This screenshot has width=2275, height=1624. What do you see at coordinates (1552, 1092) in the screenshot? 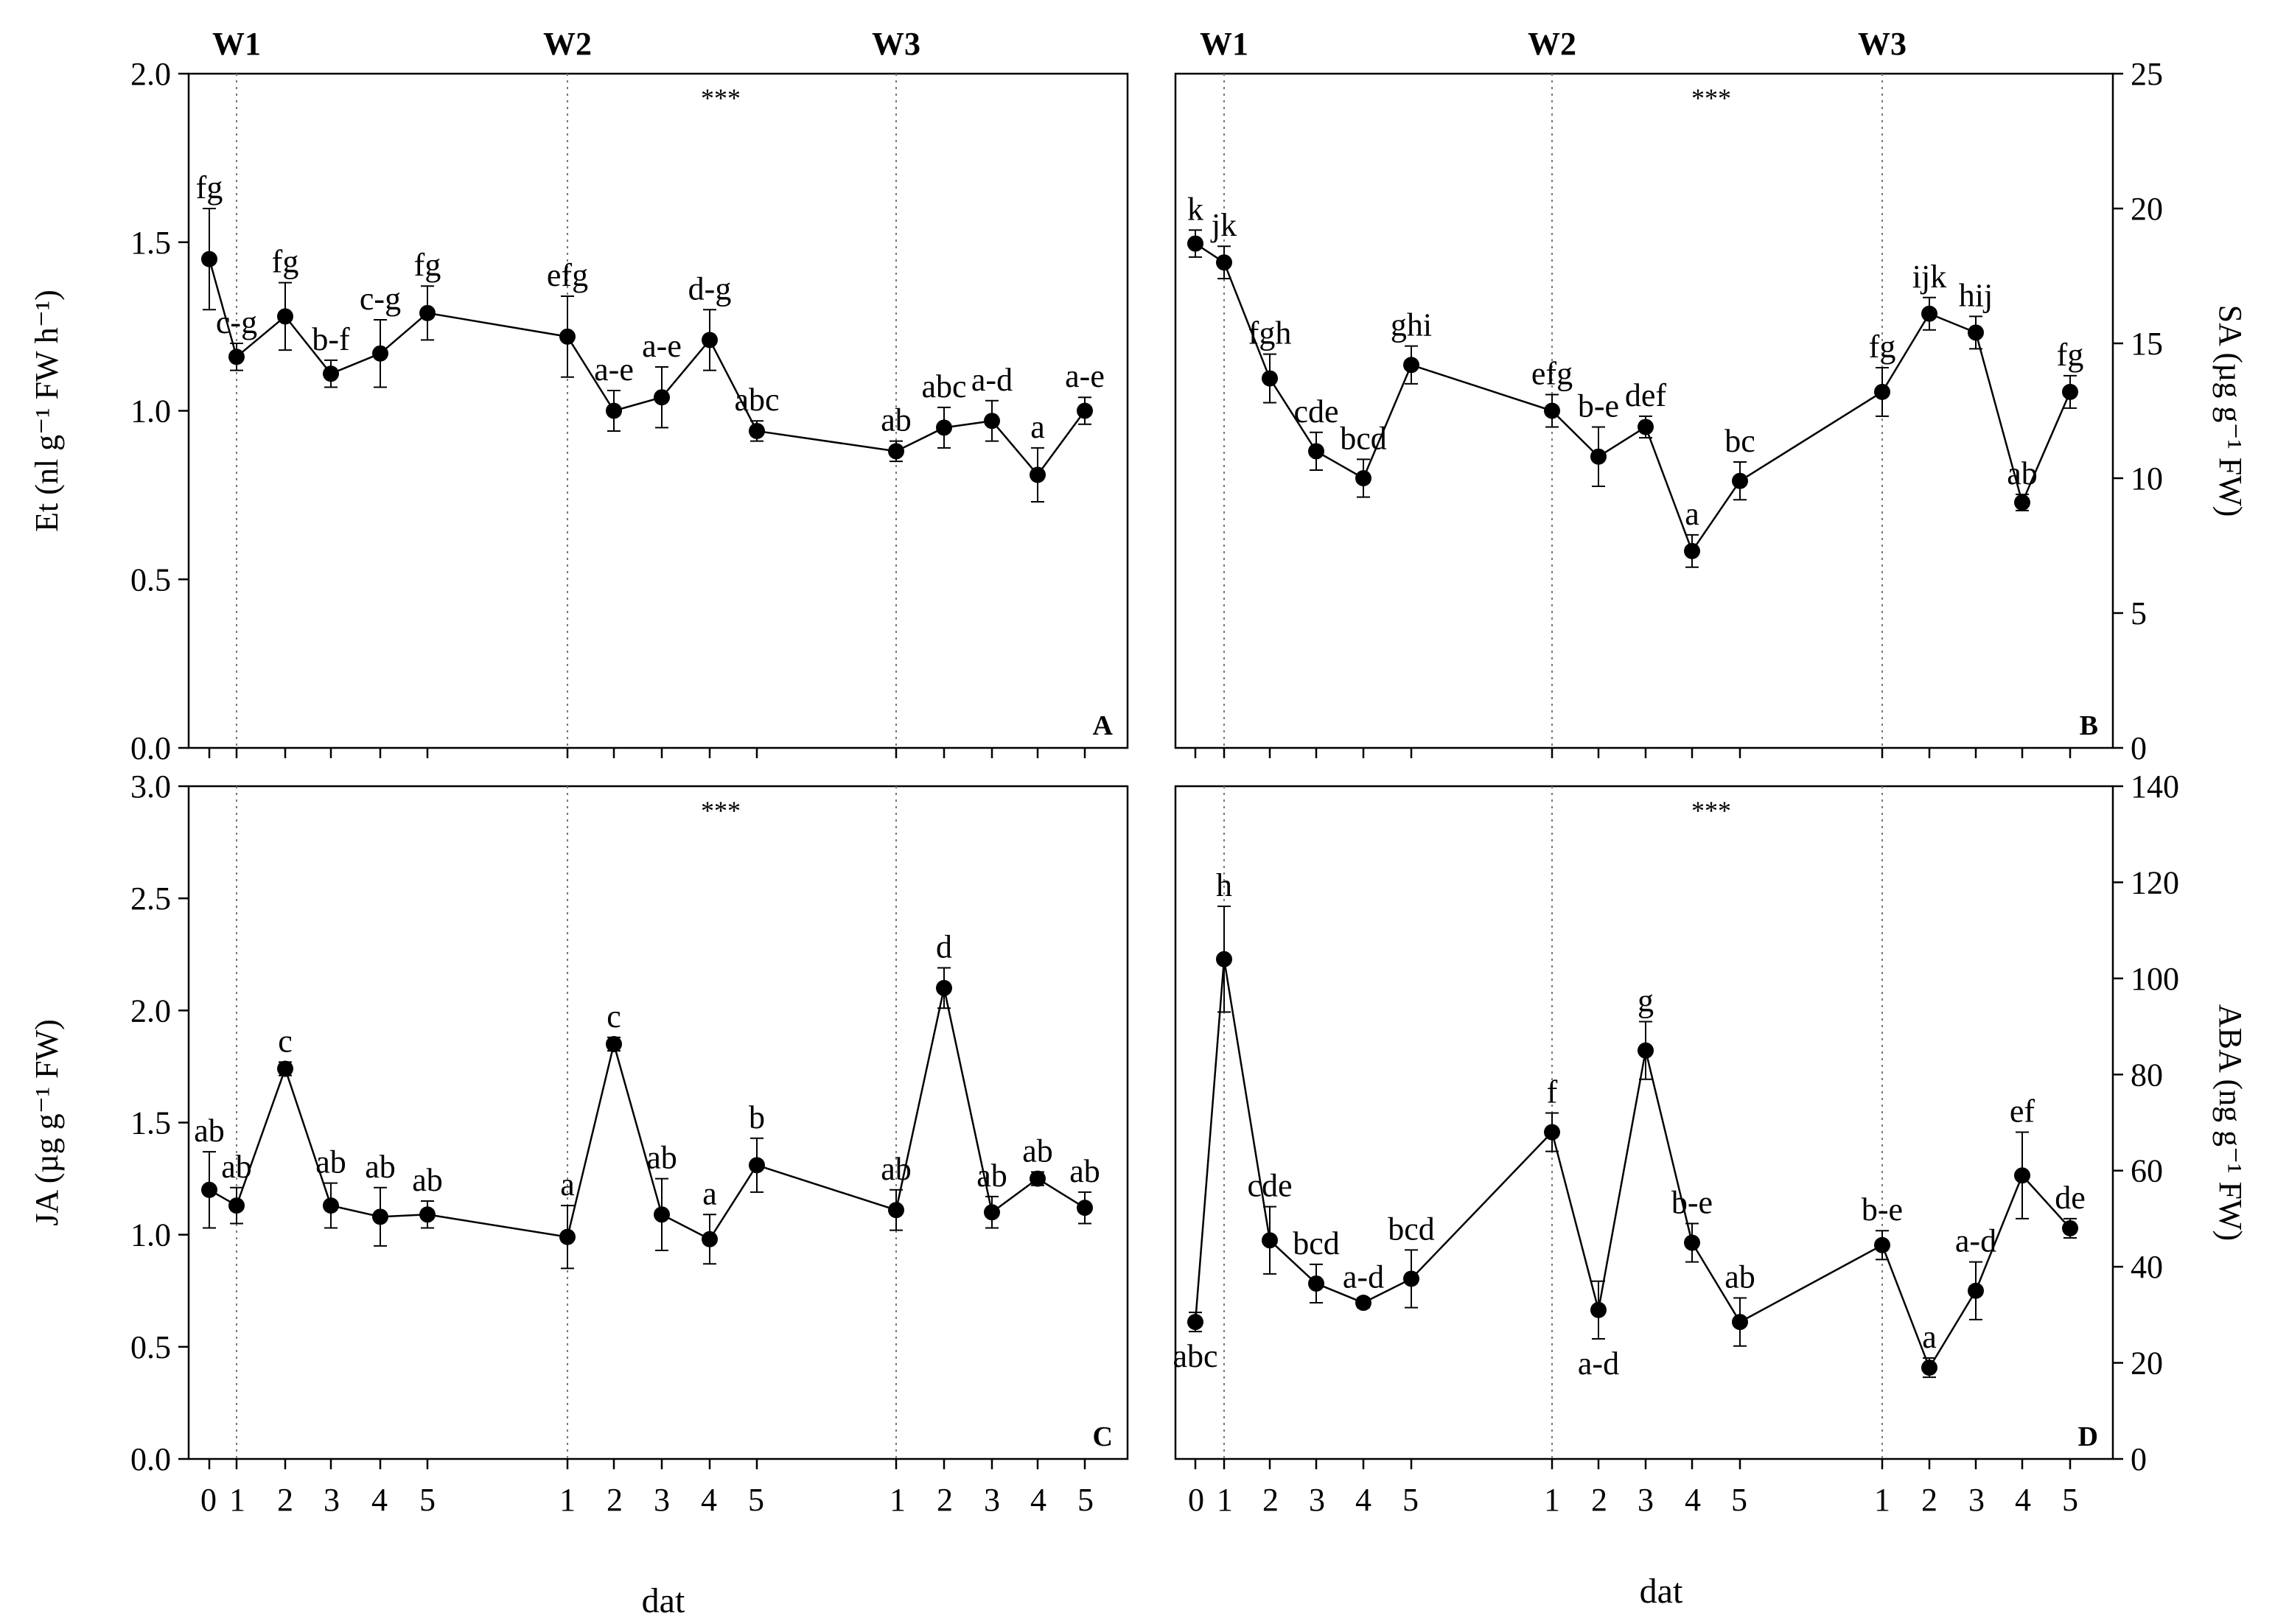
I see `significance-letter: f` at bounding box center [1552, 1092].